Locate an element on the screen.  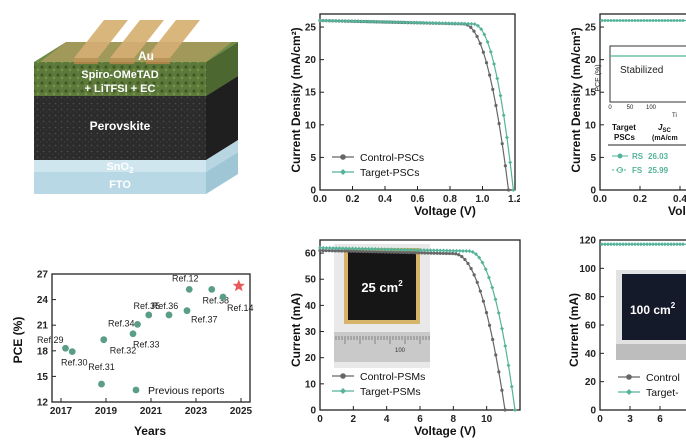
jv1-xtick-label: 0.2 is located at coordinates (353, 199).